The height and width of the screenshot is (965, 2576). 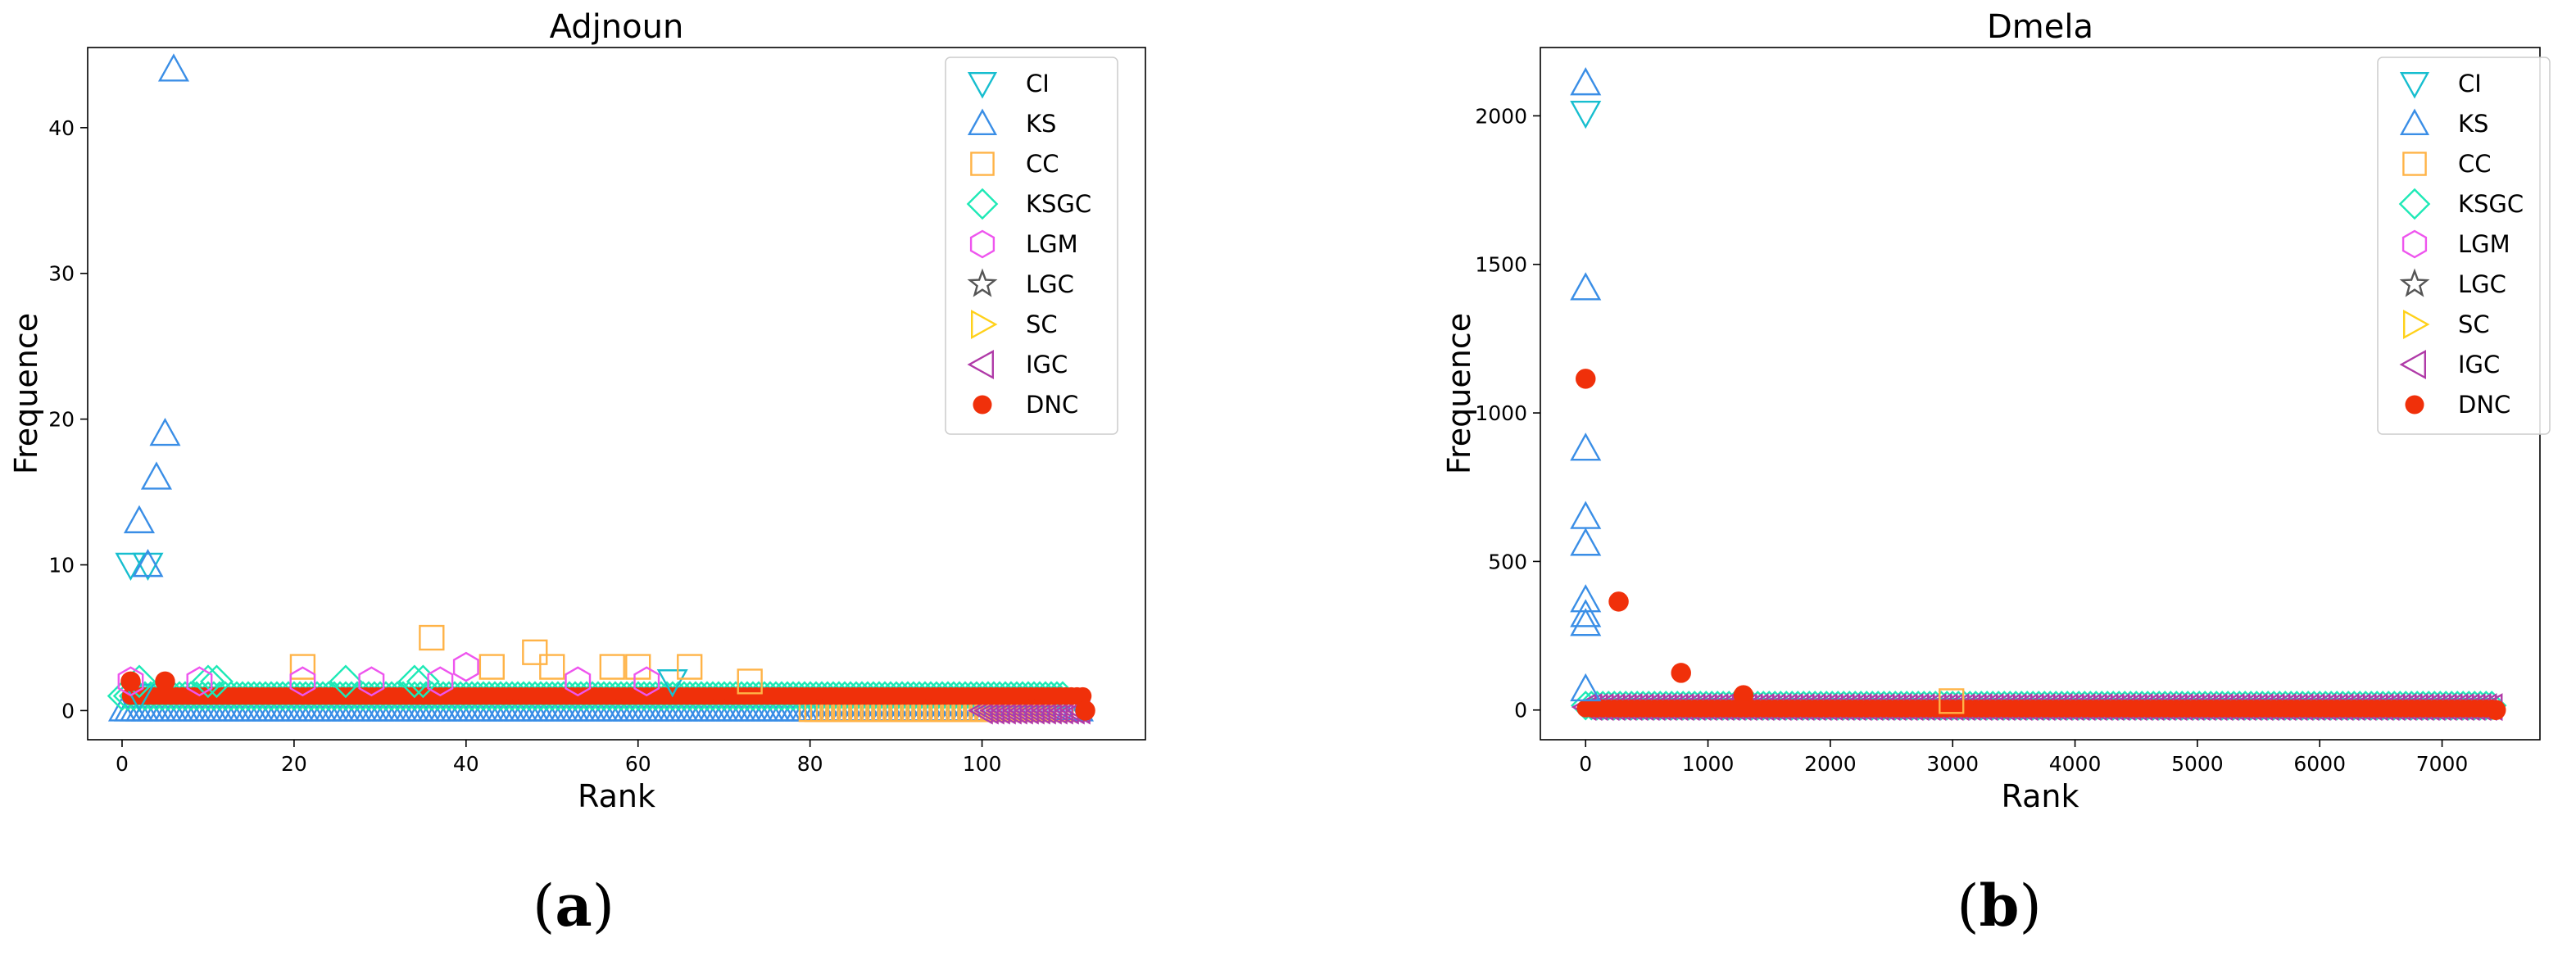 I want to click on legend-label-DNC: DNC, so click(x=1052, y=405).